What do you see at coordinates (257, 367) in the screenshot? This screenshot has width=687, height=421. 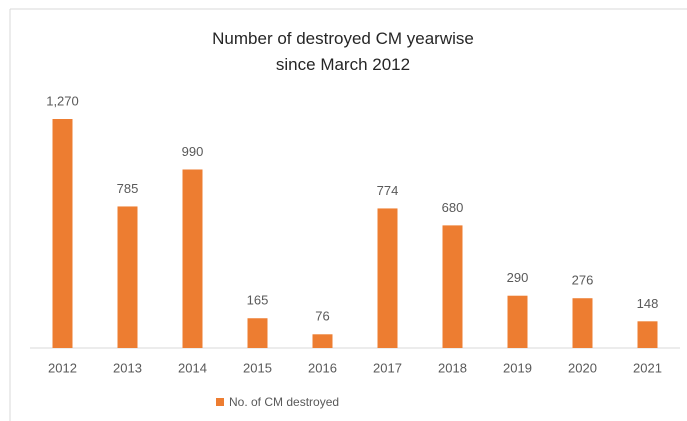 I see `x-tick-label: 2015` at bounding box center [257, 367].